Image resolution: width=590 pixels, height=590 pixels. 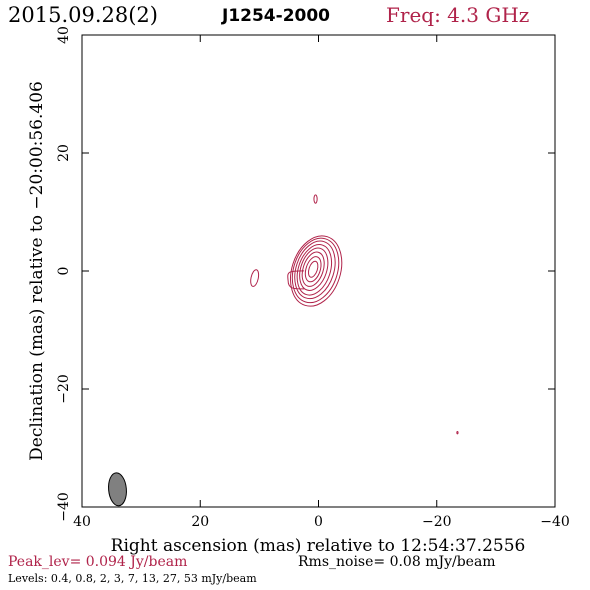 What do you see at coordinates (315, 199) in the screenshot?
I see `contour-north-knot` at bounding box center [315, 199].